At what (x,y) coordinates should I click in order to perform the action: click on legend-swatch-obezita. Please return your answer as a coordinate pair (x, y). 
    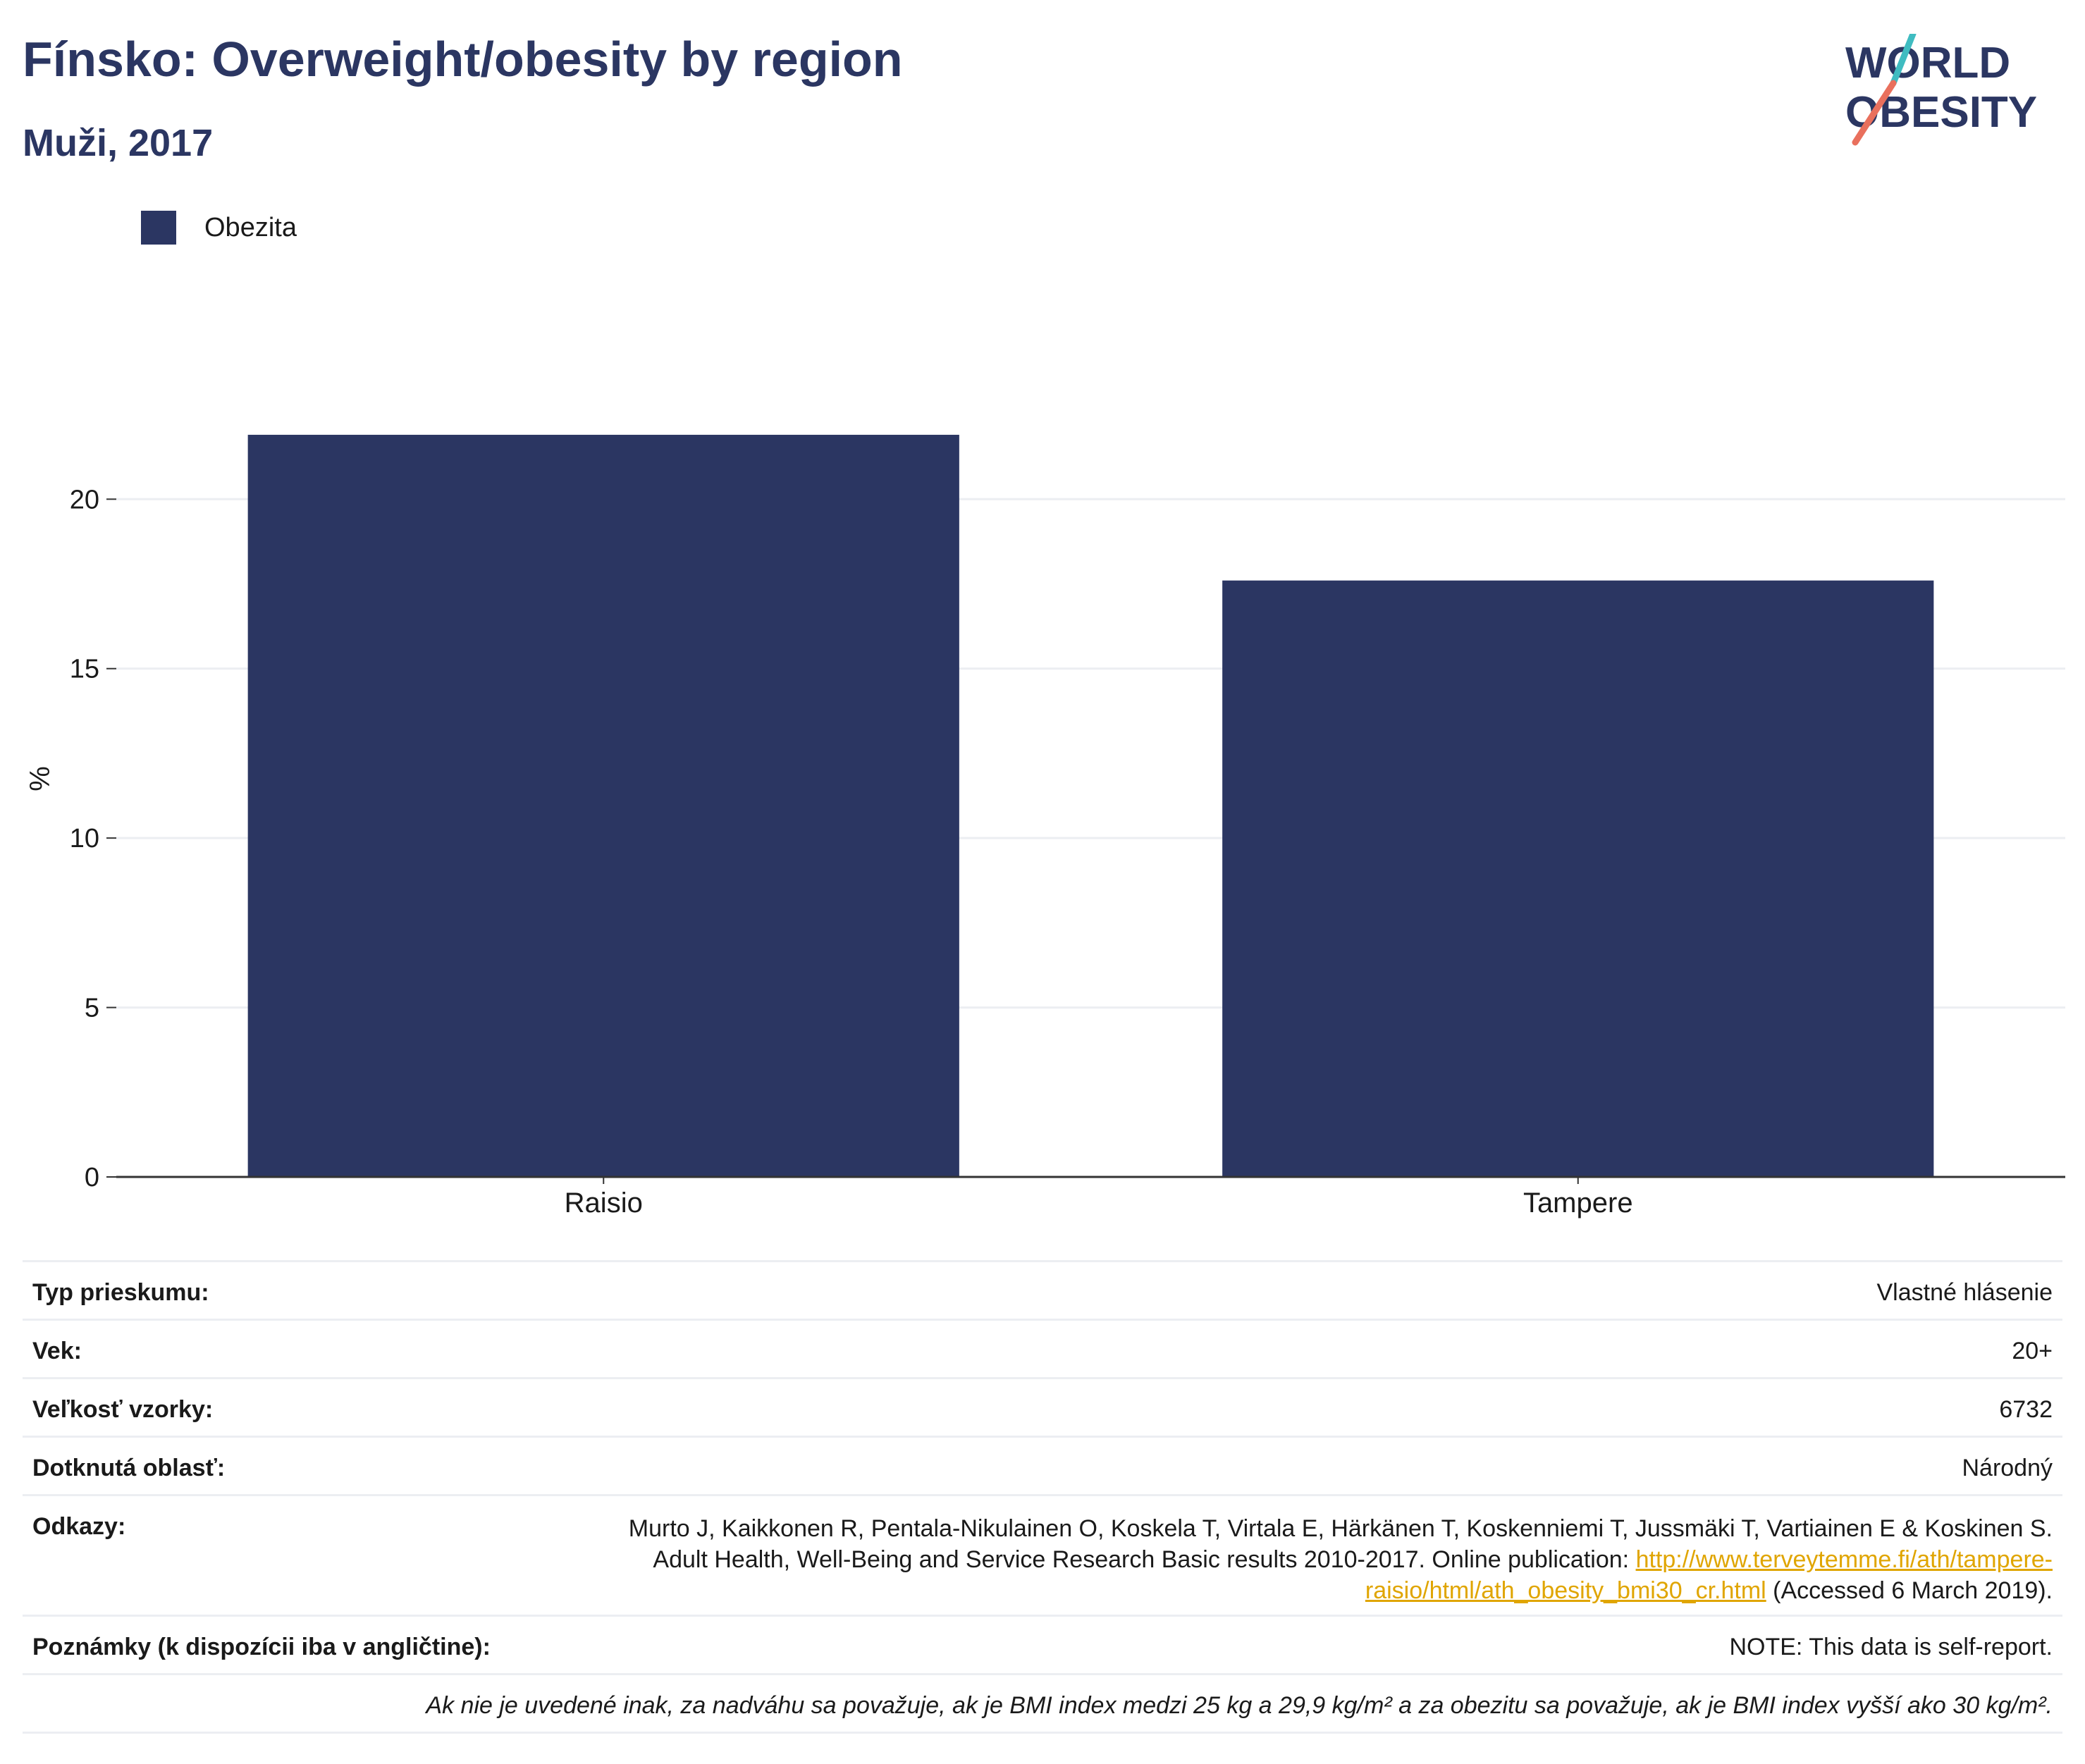
    Looking at the image, I should click on (158, 228).